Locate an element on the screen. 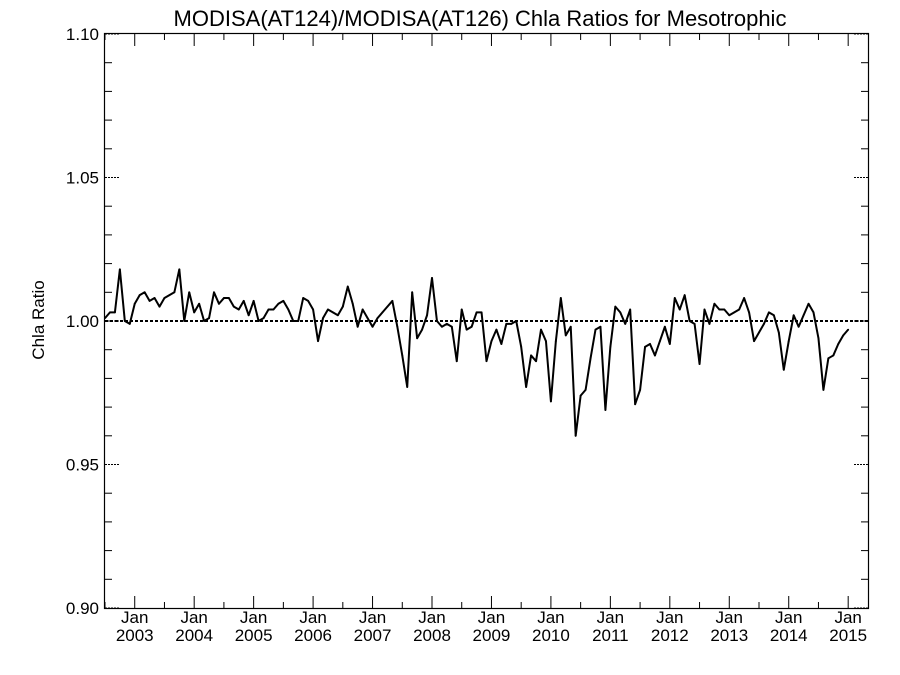  x-tick-year-label: 2015 is located at coordinates (848, 635).